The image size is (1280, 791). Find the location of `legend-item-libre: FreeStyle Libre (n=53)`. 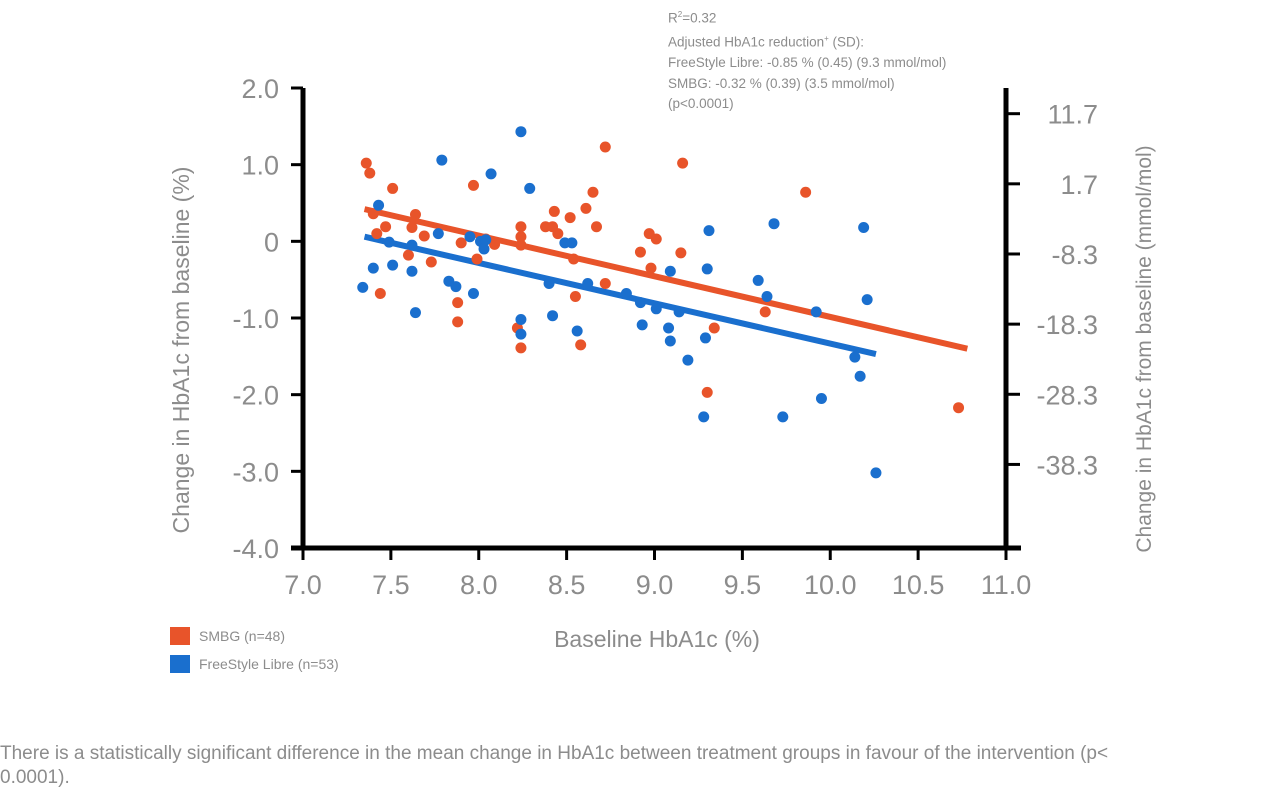

legend-item-libre: FreeStyle Libre (n=53) is located at coordinates (254, 664).